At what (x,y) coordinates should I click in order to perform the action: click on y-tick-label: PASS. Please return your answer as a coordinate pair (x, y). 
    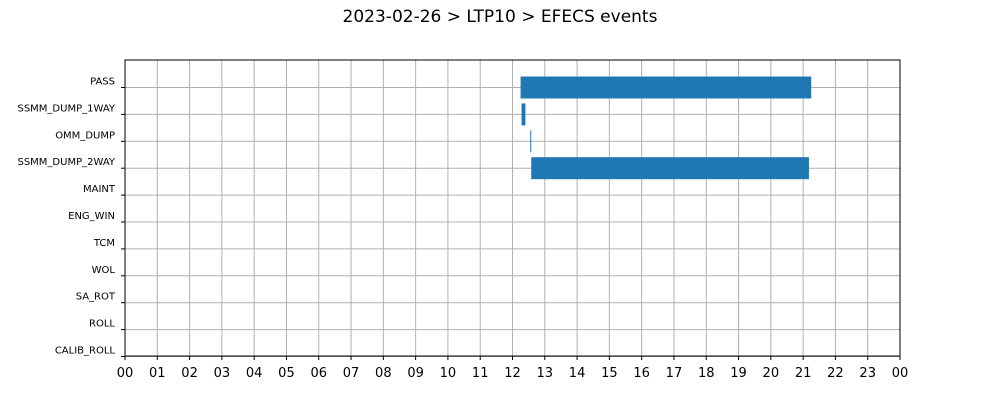
    Looking at the image, I should click on (102, 82).